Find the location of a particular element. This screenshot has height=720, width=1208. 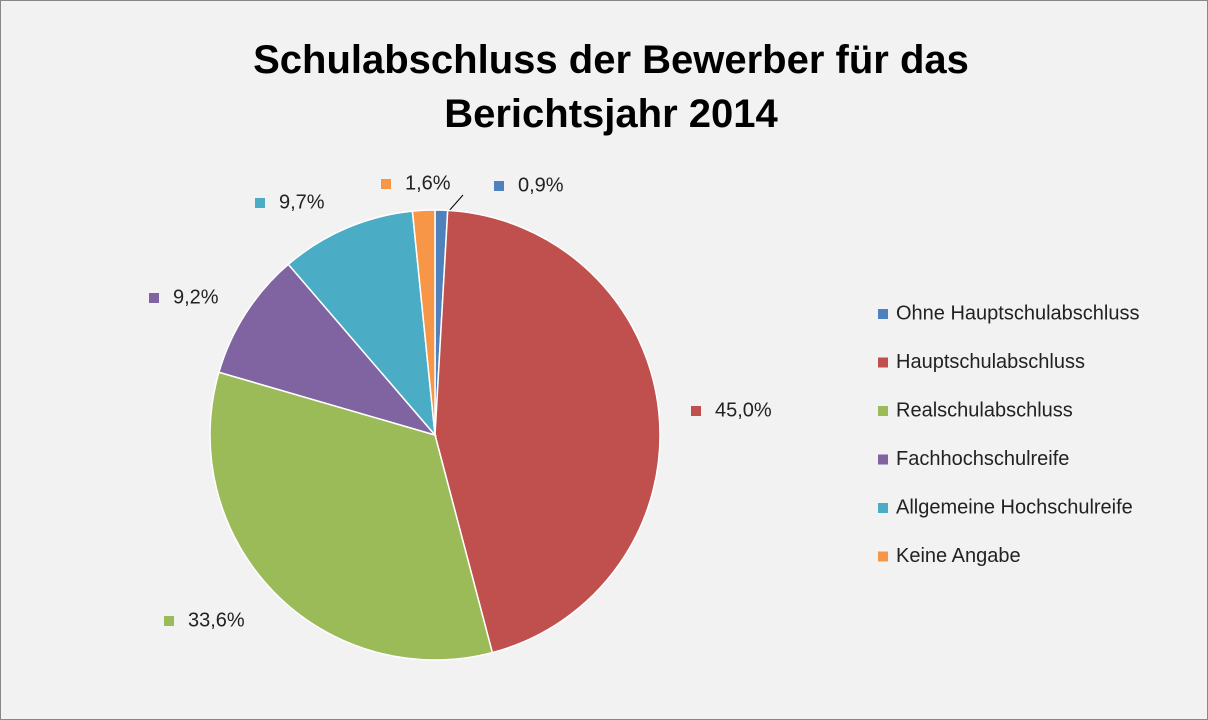

data-label: 0,9% is located at coordinates (541, 185).